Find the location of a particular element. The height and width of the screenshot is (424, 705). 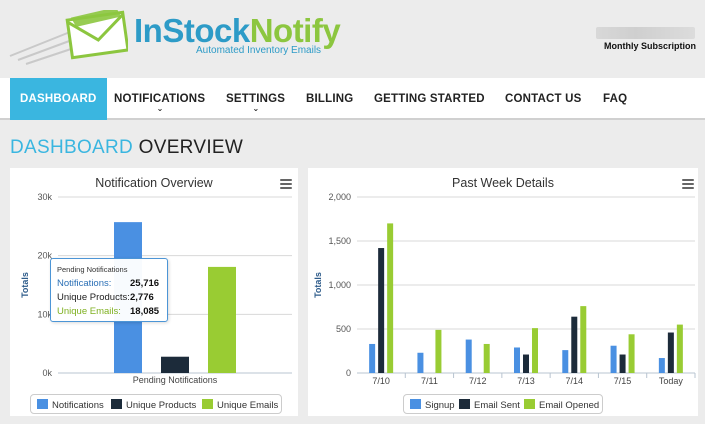

brand-name: InStockNotify is located at coordinates (237, 31).